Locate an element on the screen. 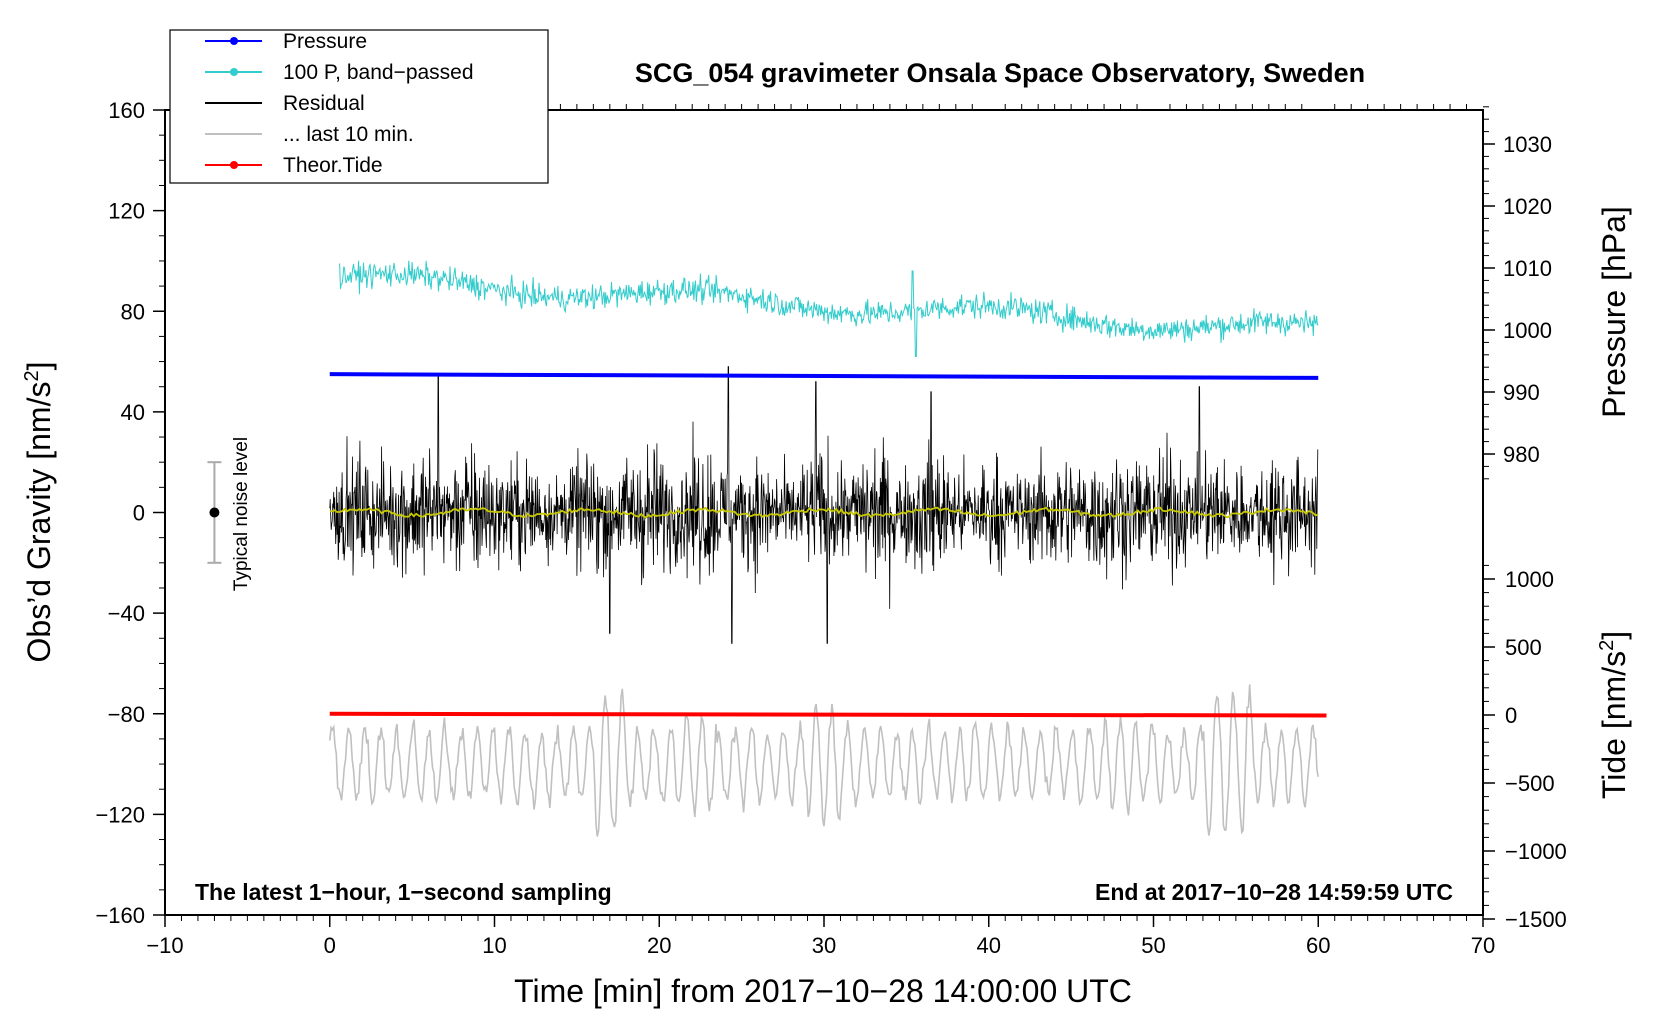  legend-box is located at coordinates (359, 106).